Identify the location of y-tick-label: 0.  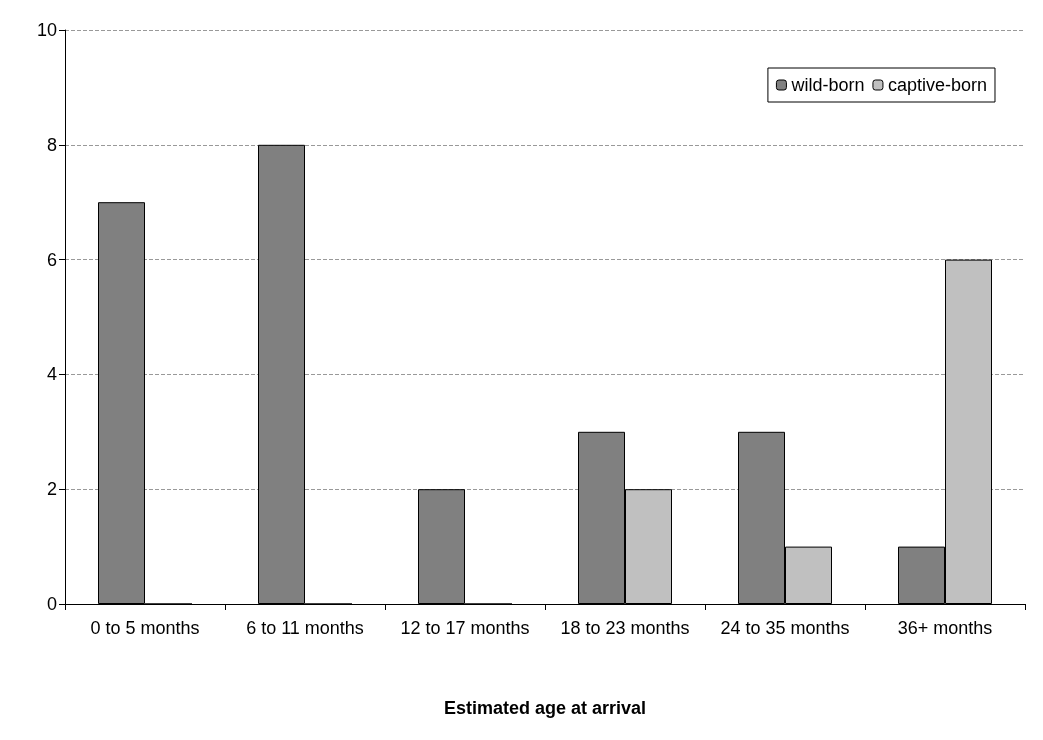
(51, 604).